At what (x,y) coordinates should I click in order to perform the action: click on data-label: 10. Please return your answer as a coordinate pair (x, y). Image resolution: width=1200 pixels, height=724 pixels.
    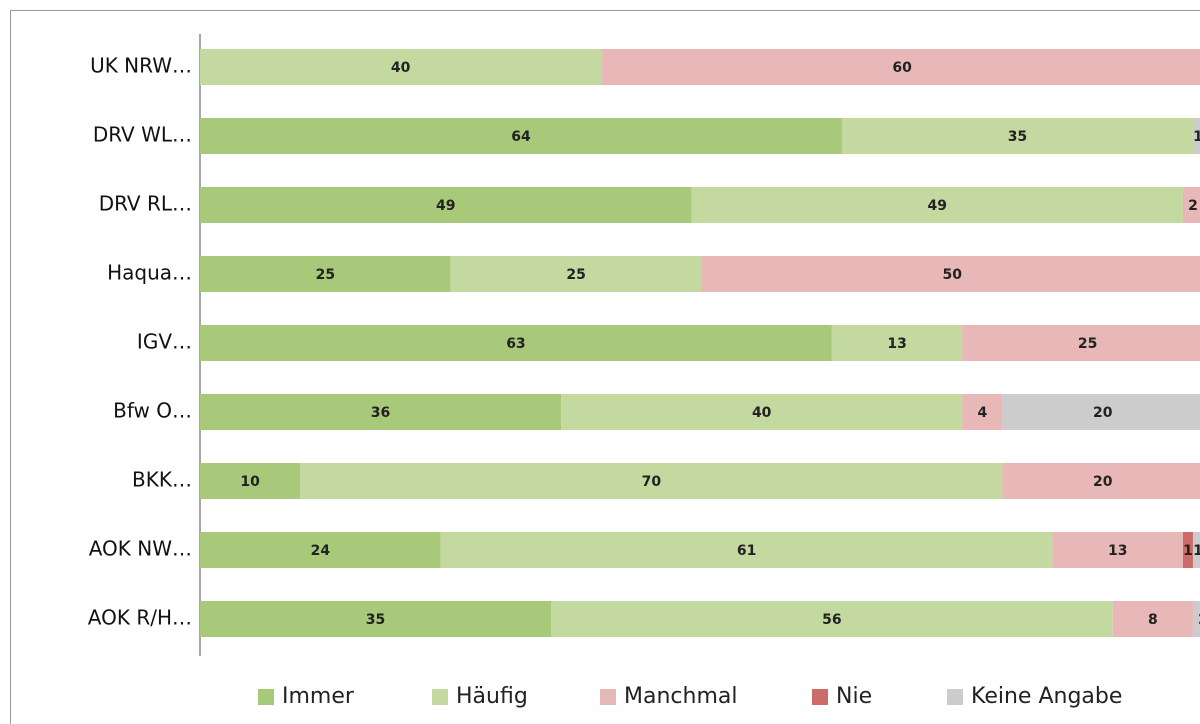
    Looking at the image, I should click on (250, 482).